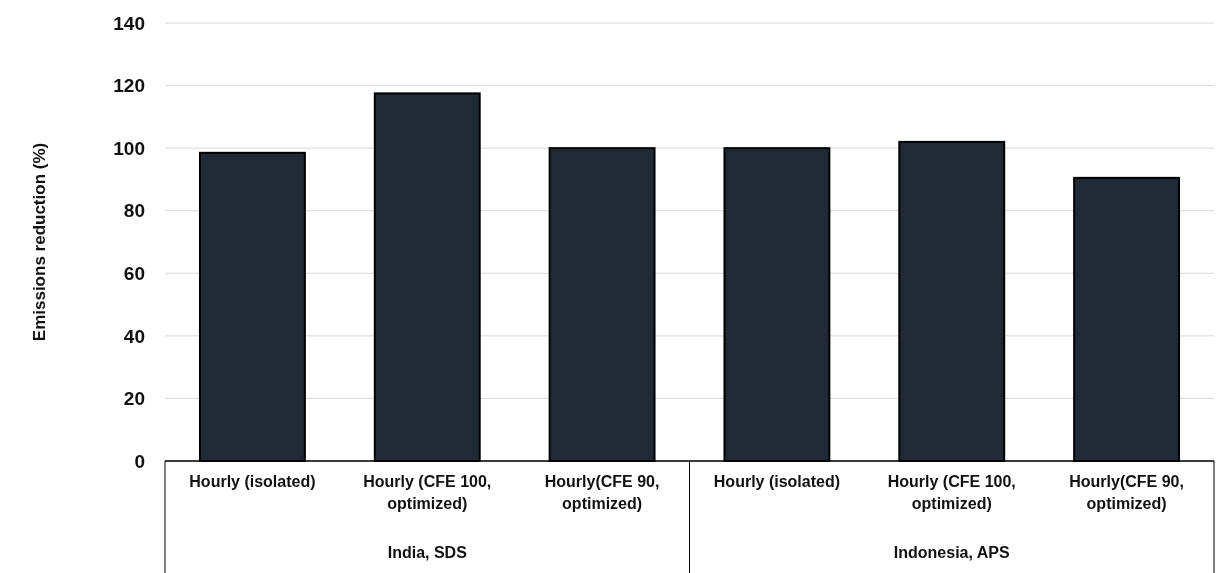 The image size is (1217, 573). I want to click on y-axis-title: Emissions reduction (%), so click(39, 242).